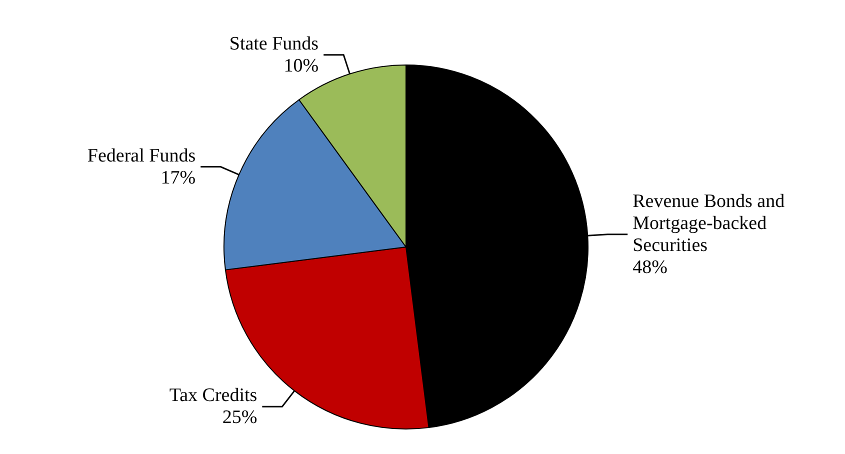 This screenshot has width=845, height=454. What do you see at coordinates (301, 65) in the screenshot?
I see `data-label: 10%` at bounding box center [301, 65].